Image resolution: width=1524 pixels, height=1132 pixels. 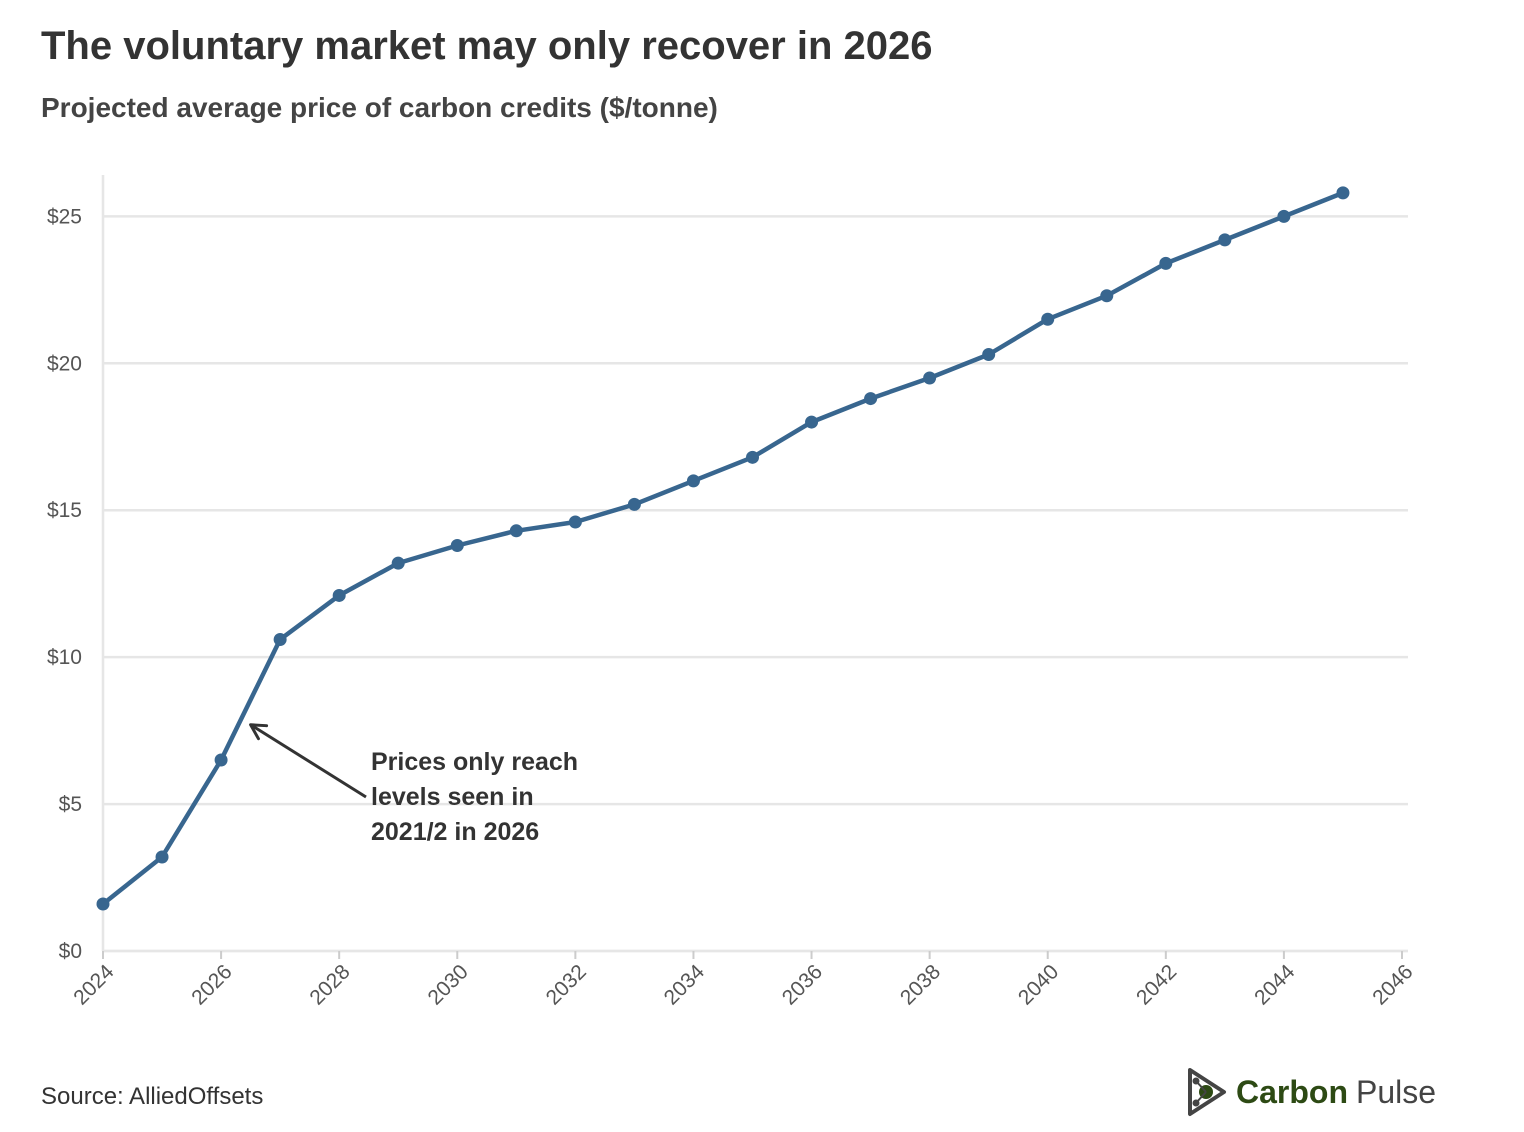 I want to click on x-tick-label: 2028, so click(x=329, y=984).